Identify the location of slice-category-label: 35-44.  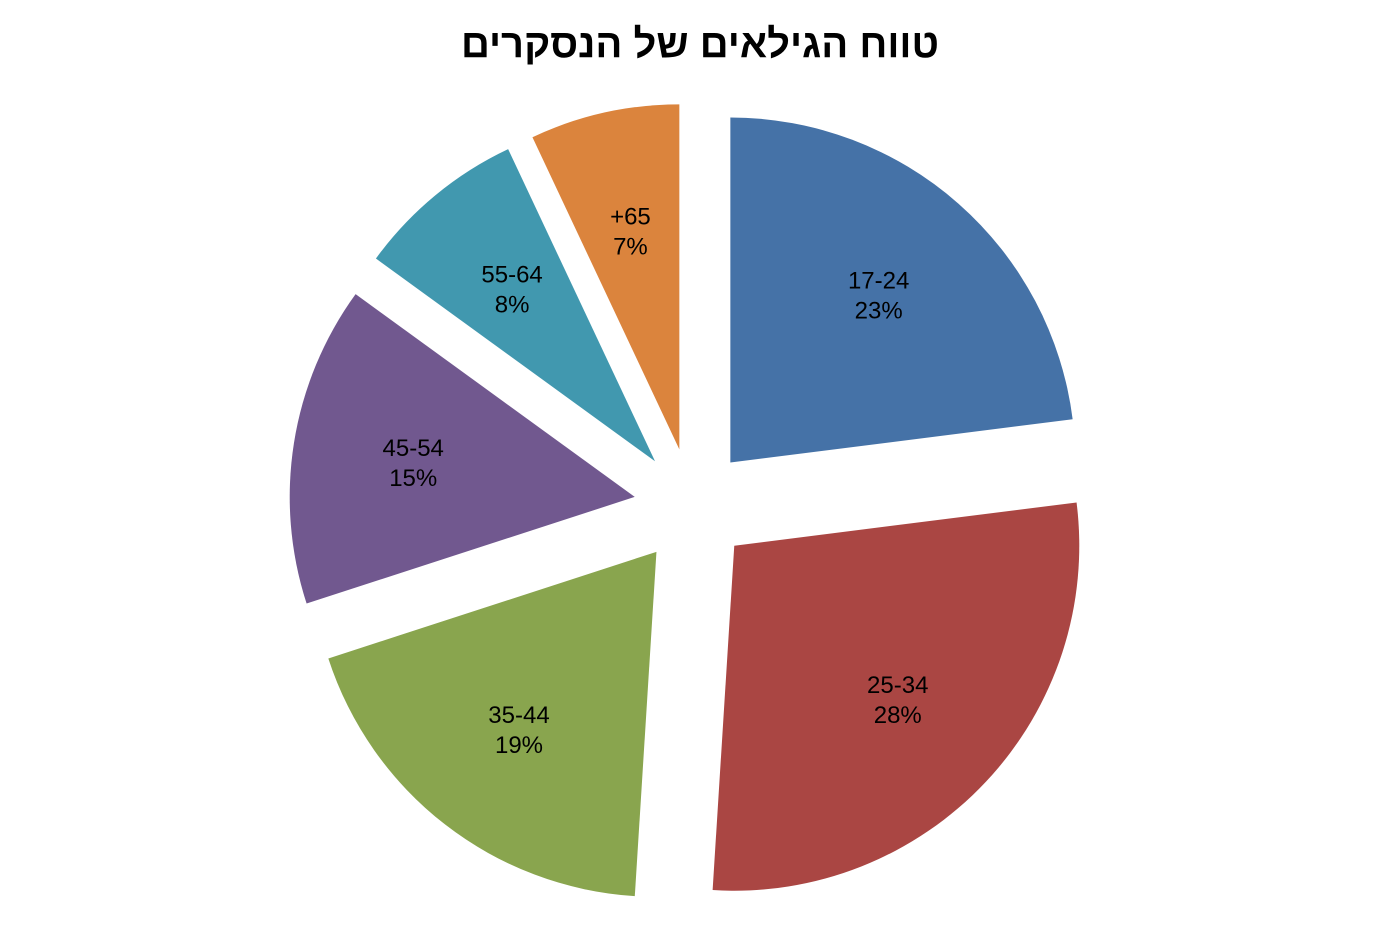
(518, 715).